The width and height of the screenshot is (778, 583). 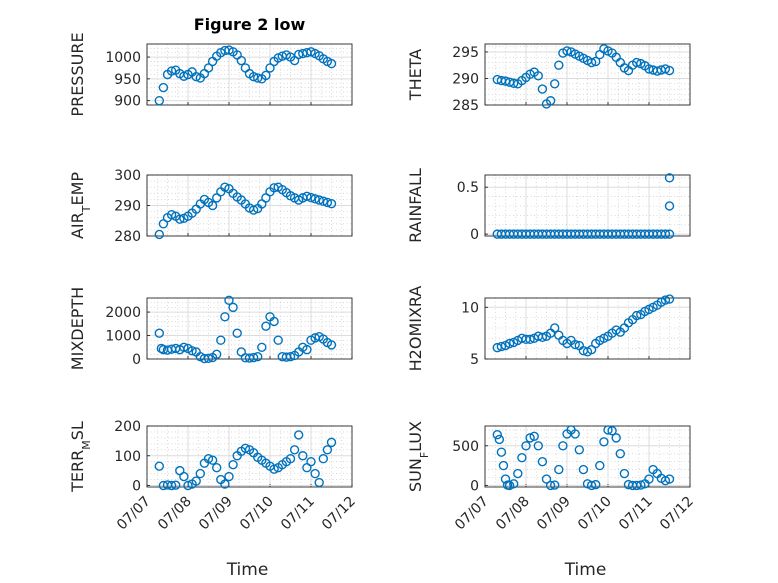 I want to click on y-tick-label: 1000, so click(x=123, y=337).